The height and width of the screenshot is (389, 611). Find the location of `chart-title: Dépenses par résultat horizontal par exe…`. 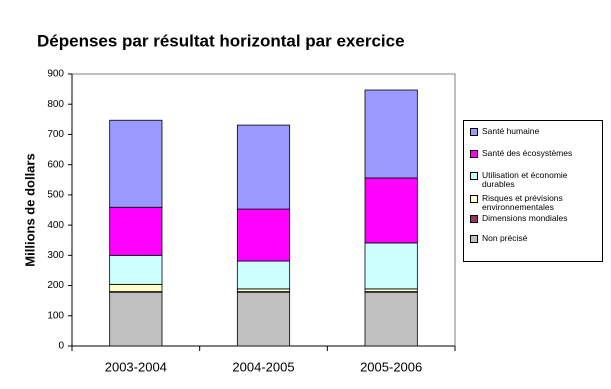

chart-title: Dépenses par résultat horizontal par exe… is located at coordinates (221, 40).